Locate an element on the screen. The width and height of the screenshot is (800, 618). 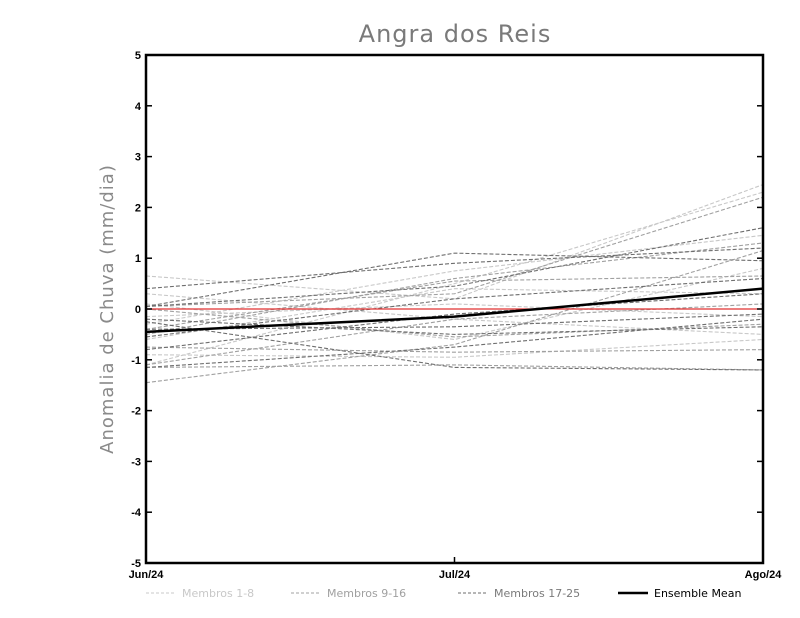
member-line-m10 is located at coordinates (454, 288).